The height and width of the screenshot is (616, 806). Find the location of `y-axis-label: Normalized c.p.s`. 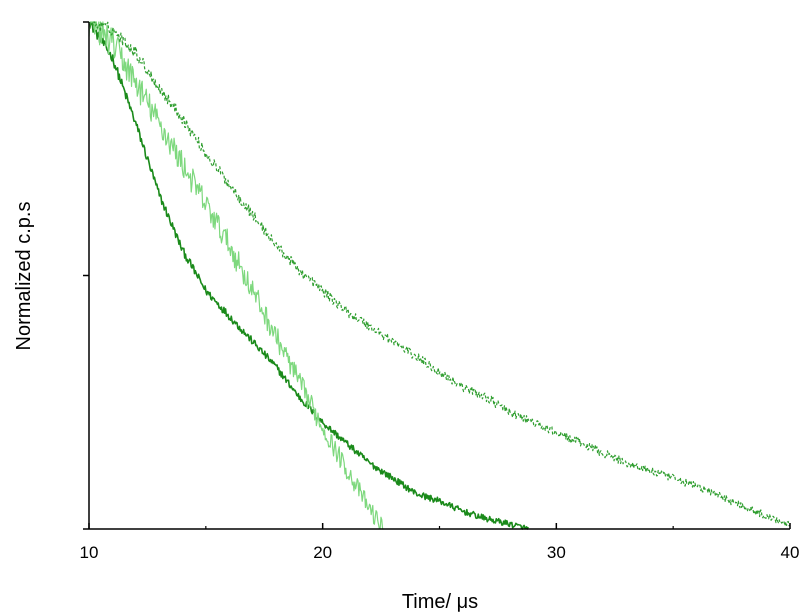

y-axis-label: Normalized c.p.s is located at coordinates (24, 276).